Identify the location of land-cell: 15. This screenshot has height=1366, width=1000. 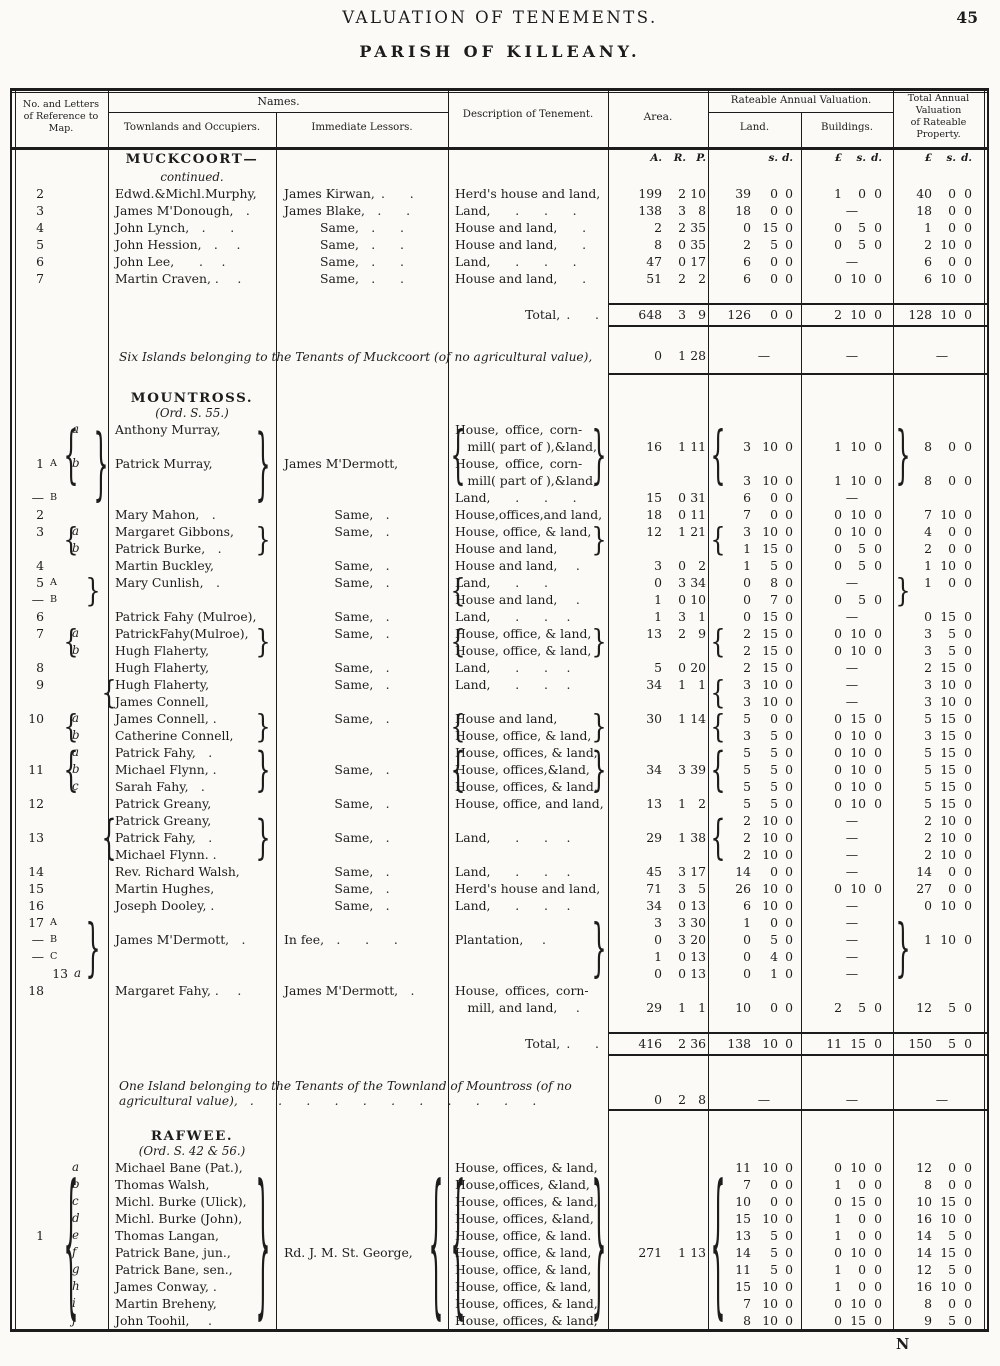
(770, 616).